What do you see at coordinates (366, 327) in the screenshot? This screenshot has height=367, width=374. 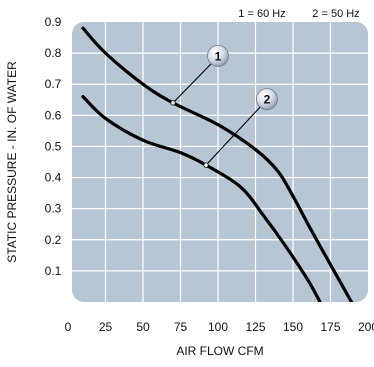 I see `x-tick-label: 200` at bounding box center [366, 327].